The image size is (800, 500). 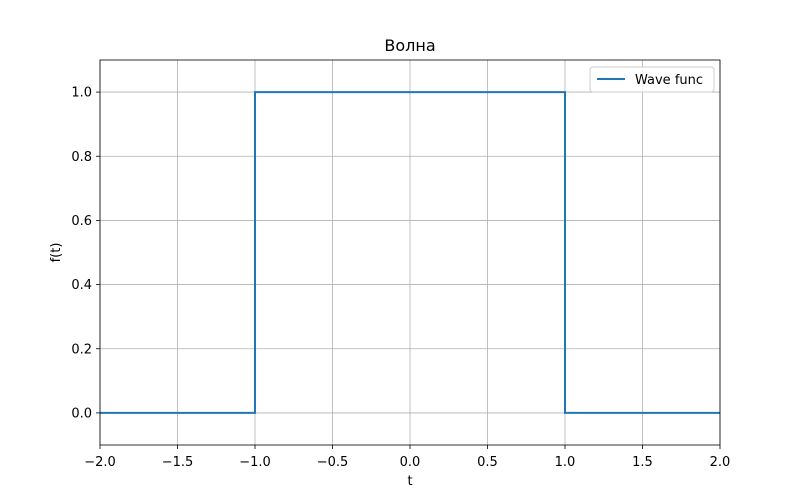 I want to click on legend: Wave func, so click(x=652, y=79).